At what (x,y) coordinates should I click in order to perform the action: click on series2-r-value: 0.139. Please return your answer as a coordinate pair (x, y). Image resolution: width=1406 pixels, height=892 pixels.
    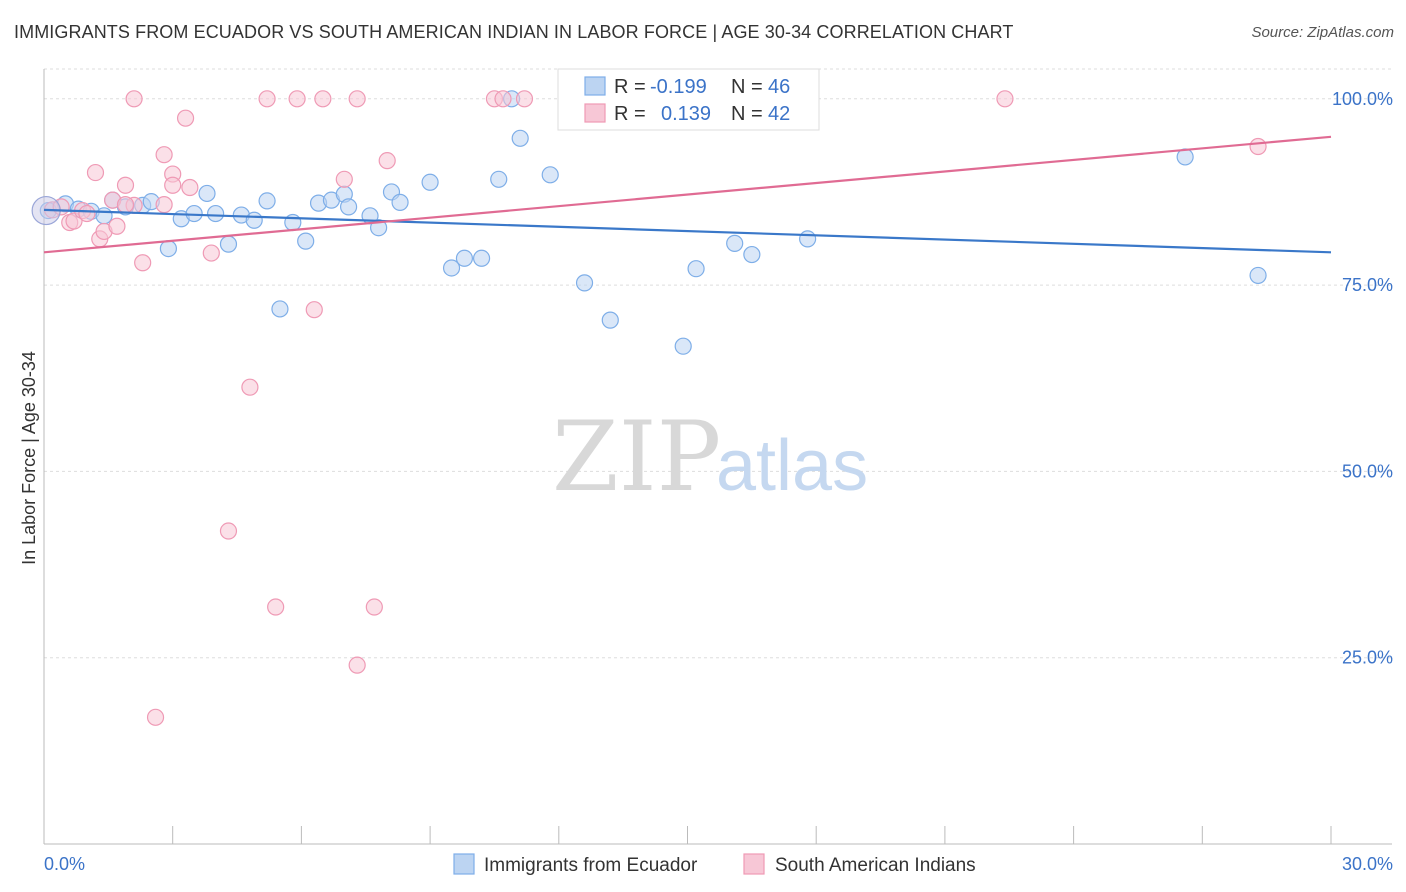
    Looking at the image, I should click on (686, 114).